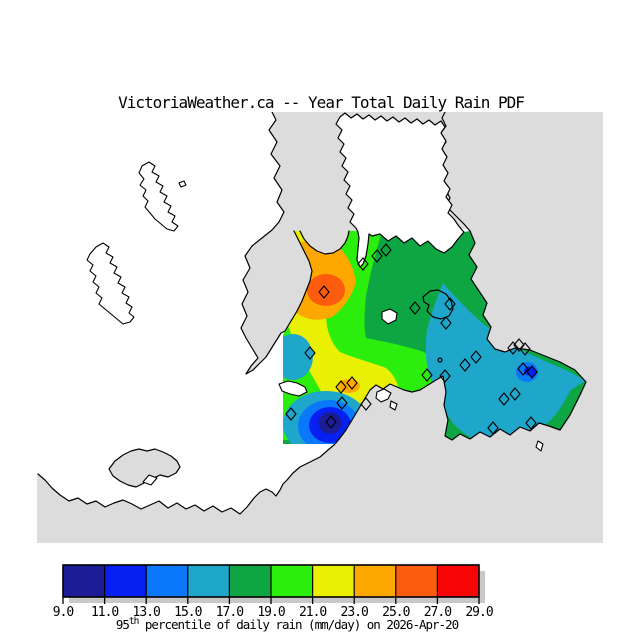 This screenshot has height=640, width=640. What do you see at coordinates (229, 612) in the screenshot?
I see `colorbar-tick-label-17.0: 17.0` at bounding box center [229, 612].